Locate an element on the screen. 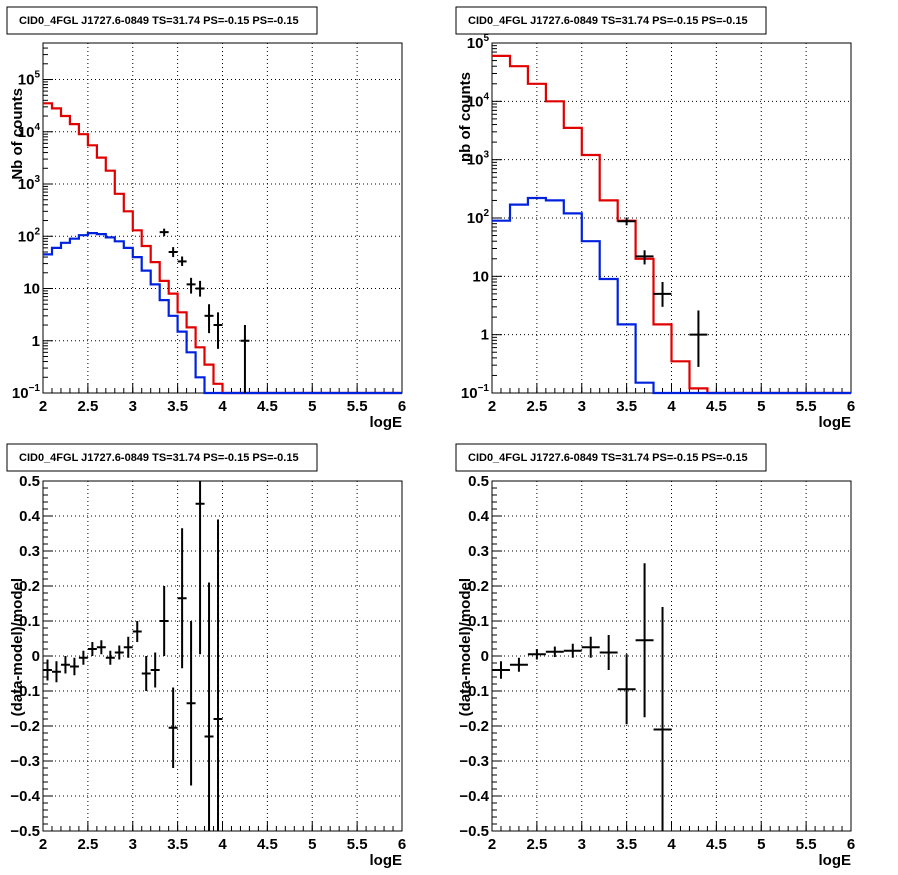 This screenshot has height=875, width=898. y-axis-label: Nb of counts is located at coordinates (17, 134).